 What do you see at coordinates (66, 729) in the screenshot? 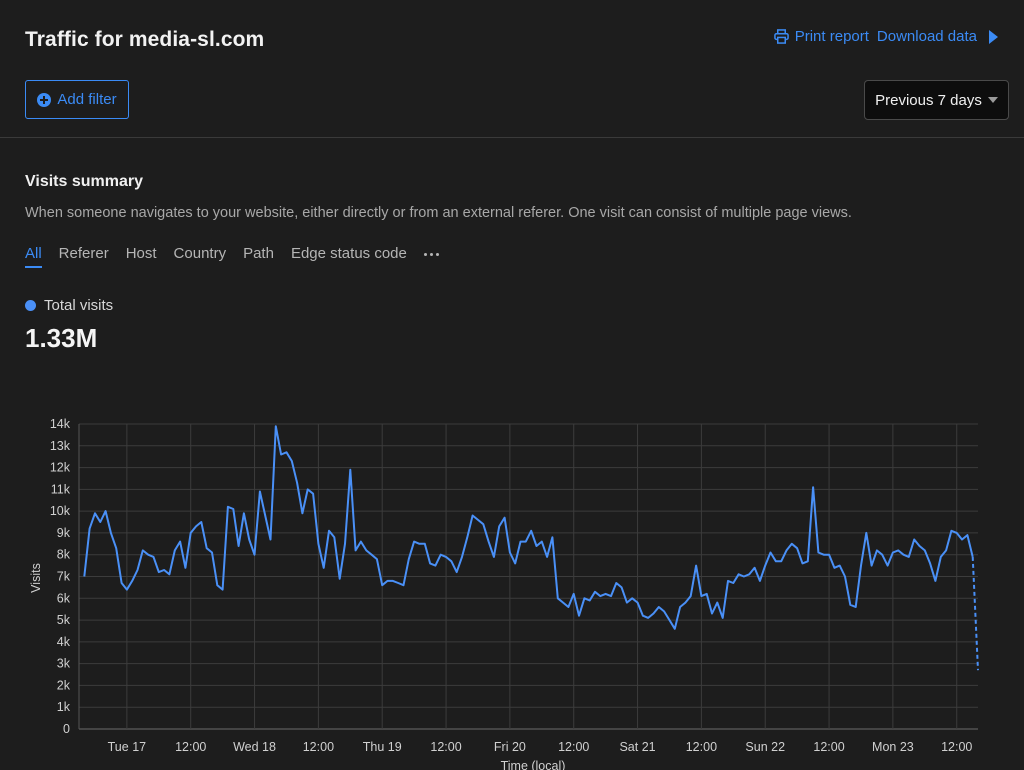
I see `y-tick-label: 0` at bounding box center [66, 729].